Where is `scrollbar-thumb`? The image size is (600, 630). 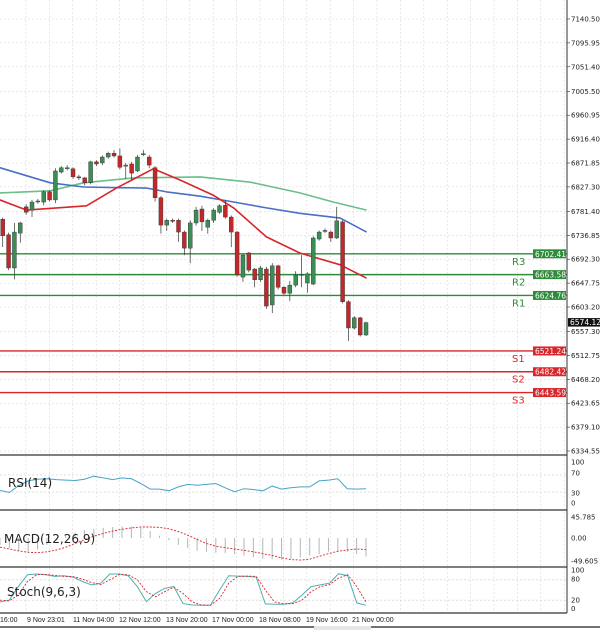
scrollbar-thumb is located at coordinates (342, 628).